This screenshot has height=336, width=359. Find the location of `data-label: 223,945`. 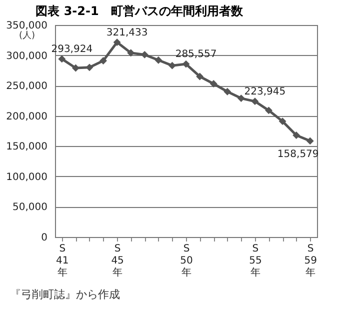

data-label: 223,945 is located at coordinates (265, 92).